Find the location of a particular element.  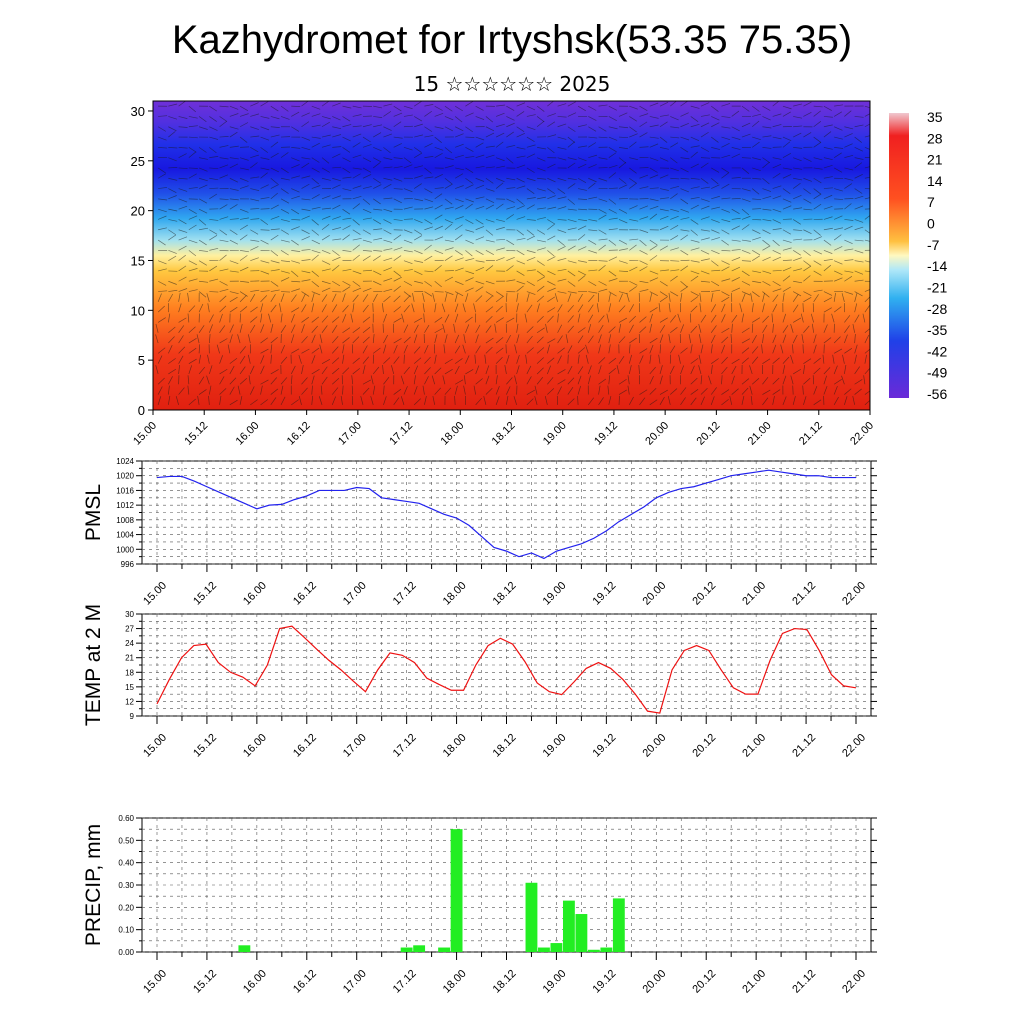

colorbar-label: 7 is located at coordinates (931, 202).